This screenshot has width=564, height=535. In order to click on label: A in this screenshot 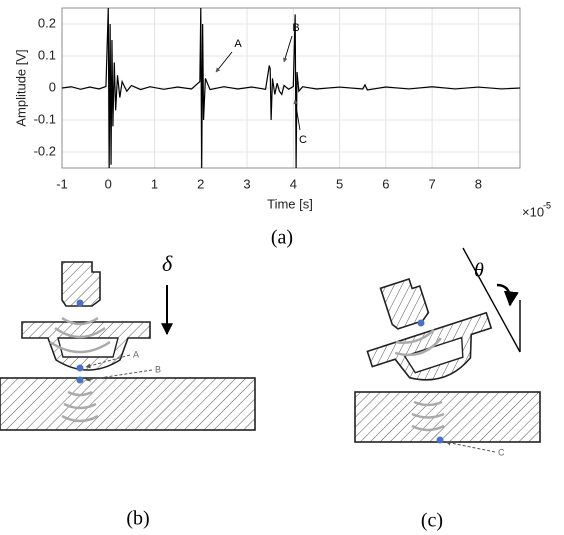, I will do `click(136, 354)`.